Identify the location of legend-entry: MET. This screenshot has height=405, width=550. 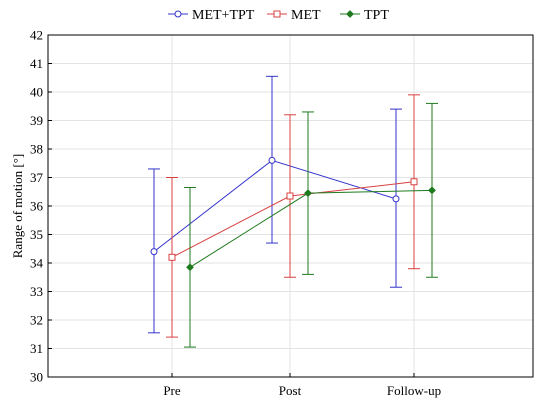
(294, 15).